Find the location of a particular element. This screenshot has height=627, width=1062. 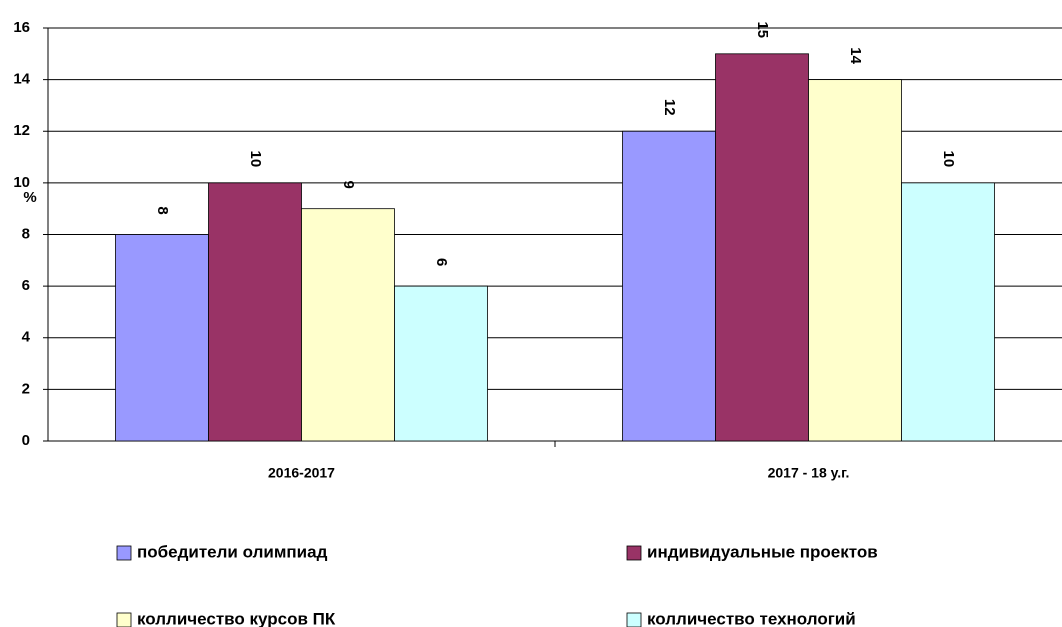

y-tick-label: 10 is located at coordinates (21, 182).